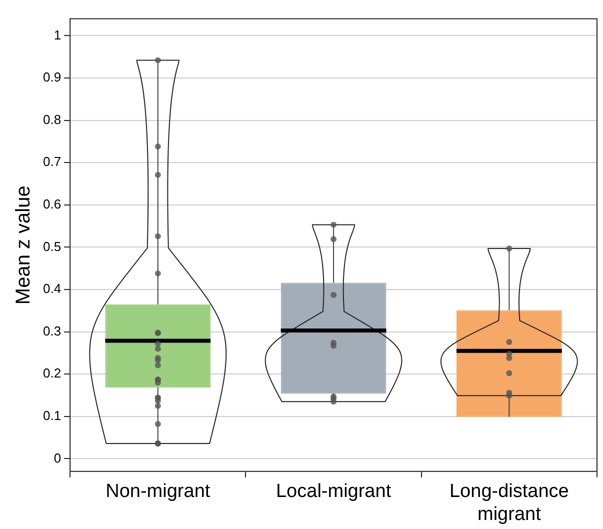 The width and height of the screenshot is (603, 529). What do you see at coordinates (158, 491) in the screenshot?
I see `x-tick-label: Non-migrant` at bounding box center [158, 491].